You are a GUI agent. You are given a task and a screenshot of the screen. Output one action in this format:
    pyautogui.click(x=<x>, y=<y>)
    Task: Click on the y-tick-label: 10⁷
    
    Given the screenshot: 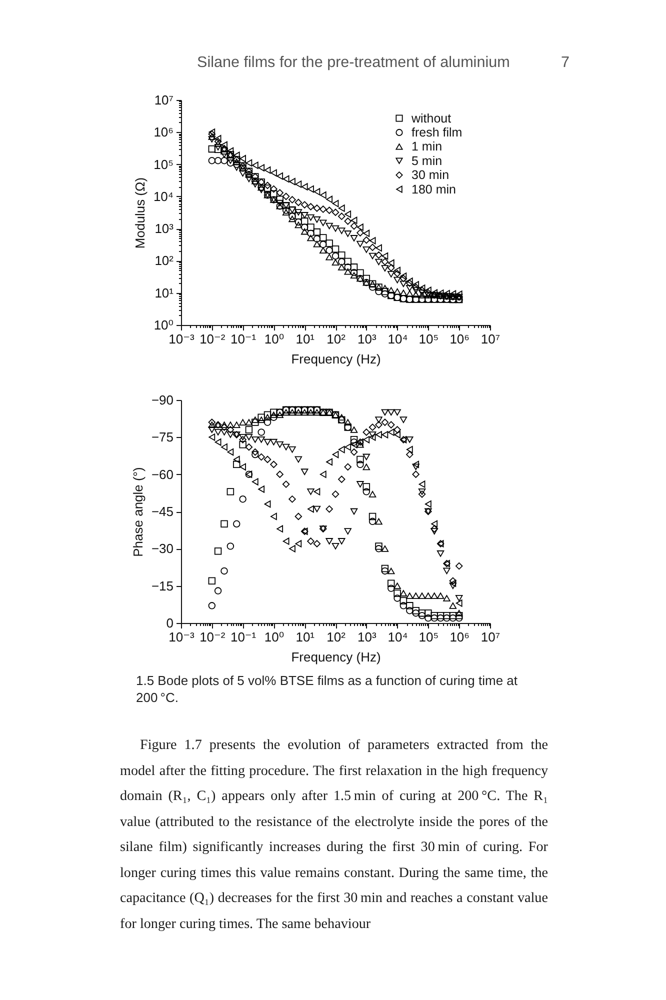 What is the action you would take?
    pyautogui.click(x=164, y=100)
    